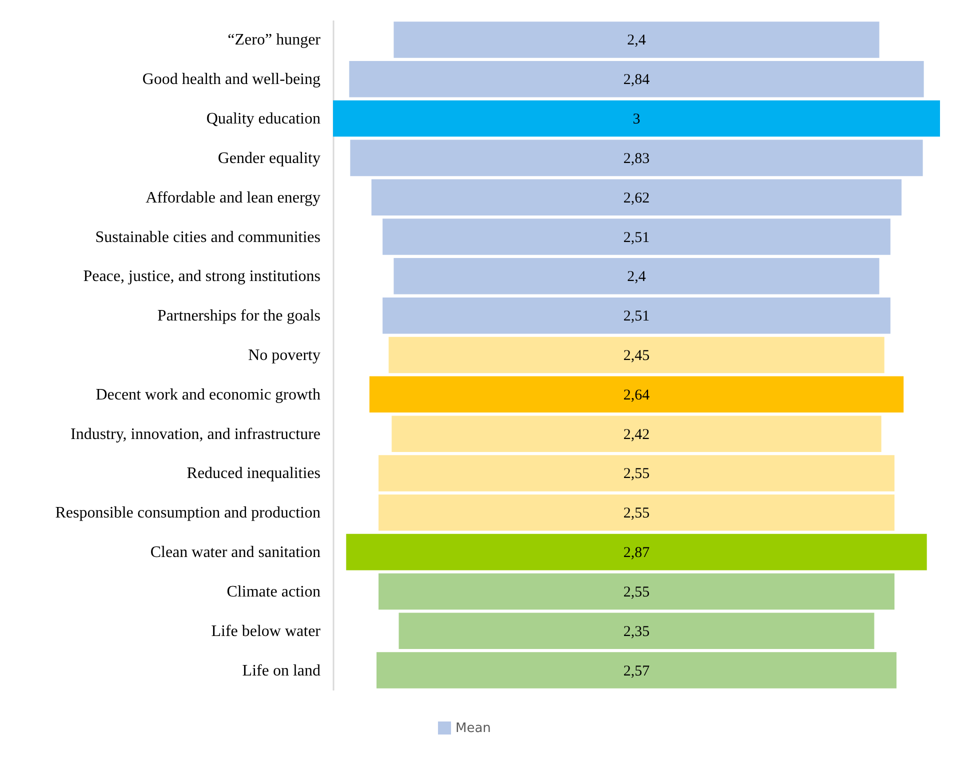 The width and height of the screenshot is (955, 760). Describe the element at coordinates (284, 355) in the screenshot. I see `category-label: No poverty` at that location.